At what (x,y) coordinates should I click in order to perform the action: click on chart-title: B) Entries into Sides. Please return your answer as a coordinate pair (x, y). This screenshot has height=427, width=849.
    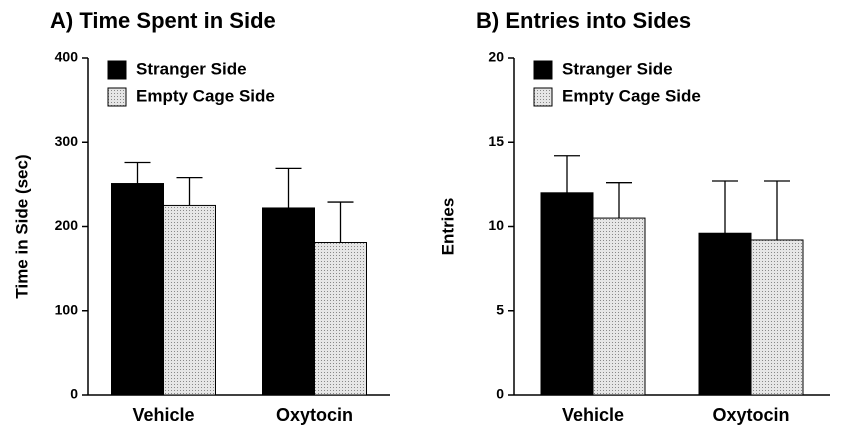
    Looking at the image, I should click on (583, 20).